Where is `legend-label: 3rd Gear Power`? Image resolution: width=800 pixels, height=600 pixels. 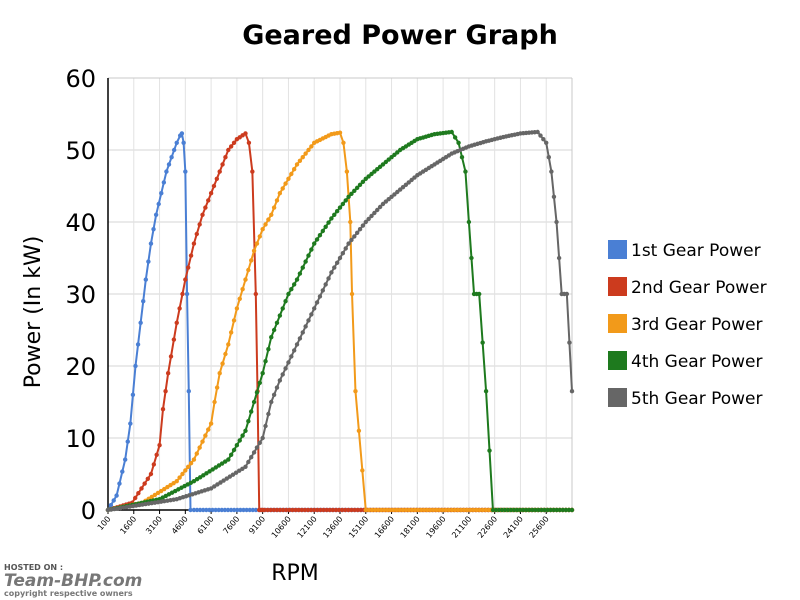
legend-label: 3rd Gear Power is located at coordinates (697, 325).